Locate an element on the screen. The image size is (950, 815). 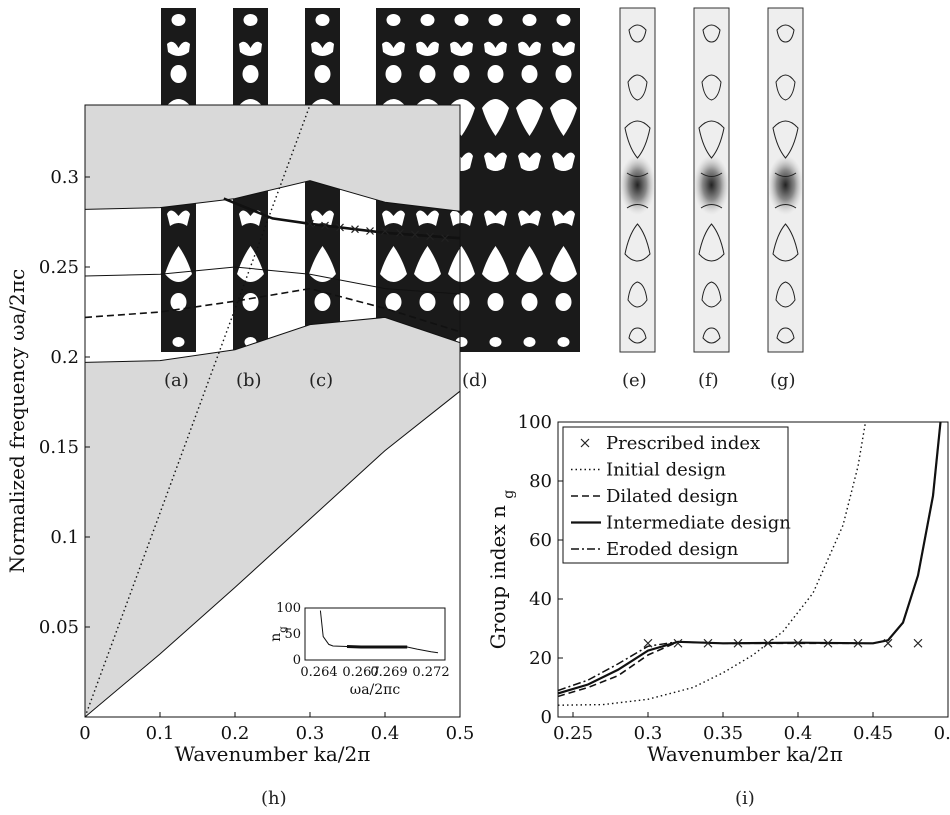
x-tick-label: 0.35 is located at coordinates (723, 733).